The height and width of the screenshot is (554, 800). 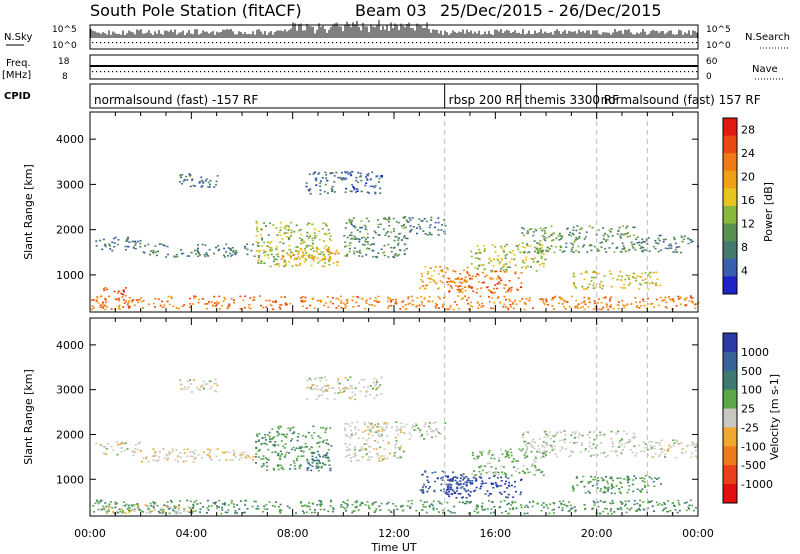 What do you see at coordinates (748, 153) in the screenshot?
I see `colorbar-tick-label: 24` at bounding box center [748, 153].